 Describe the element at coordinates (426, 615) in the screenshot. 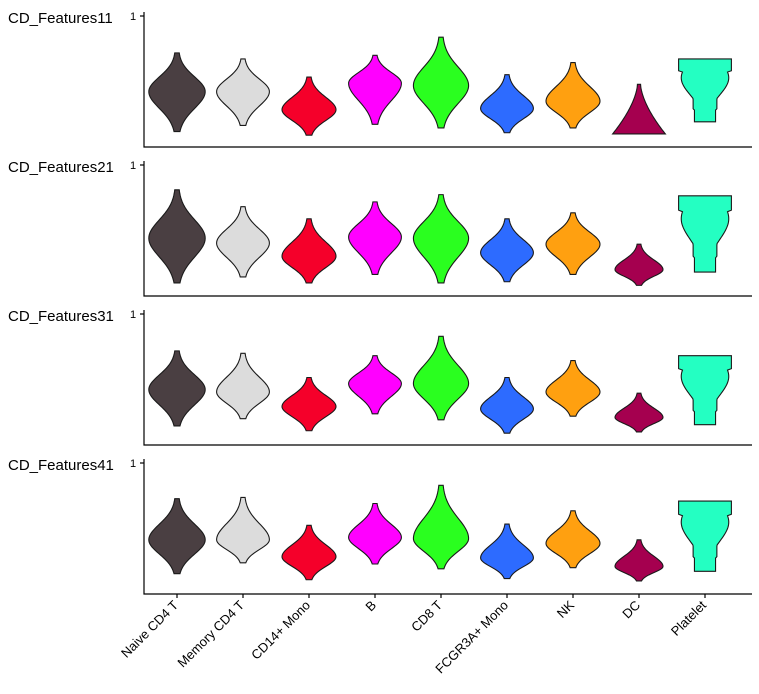

I see `x-category-label: CD8 T` at that location.